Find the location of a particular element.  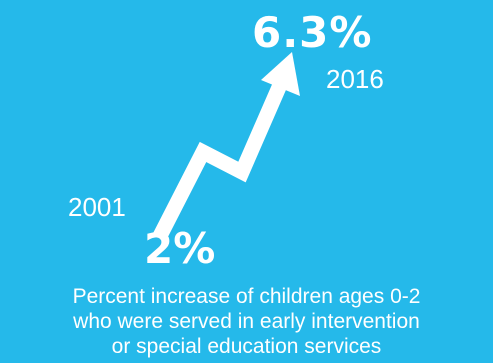

start-year: 2001 is located at coordinates (97, 207).